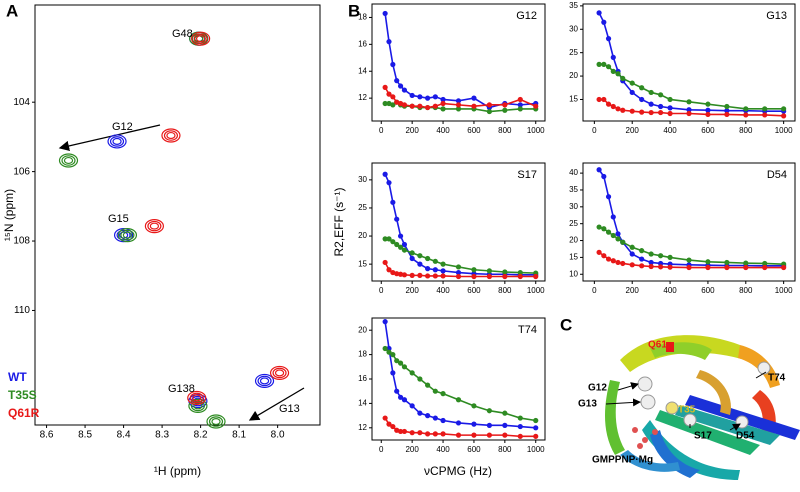 Image resolution: width=800 pixels, height=492 pixels. Describe the element at coordinates (362, 263) in the screenshot. I see `y-tick-label: 15` at that location.